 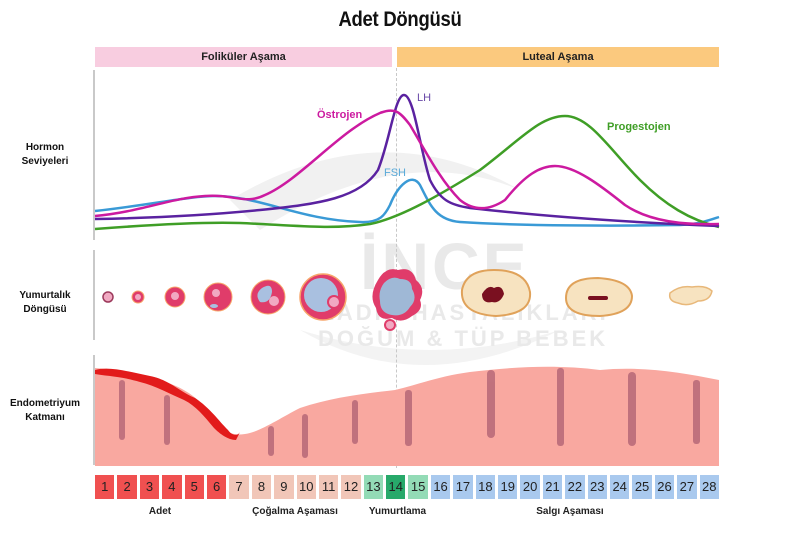 What do you see at coordinates (687, 487) in the screenshot?
I see `day-cell: 27` at bounding box center [687, 487].